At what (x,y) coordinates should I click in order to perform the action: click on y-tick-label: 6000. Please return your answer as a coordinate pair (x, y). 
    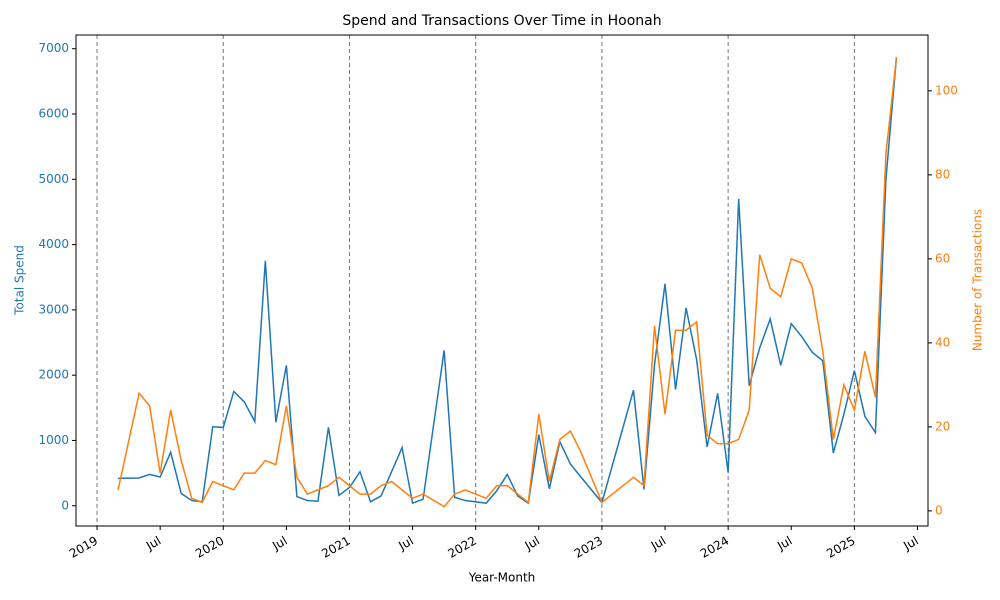
    Looking at the image, I should click on (53, 114).